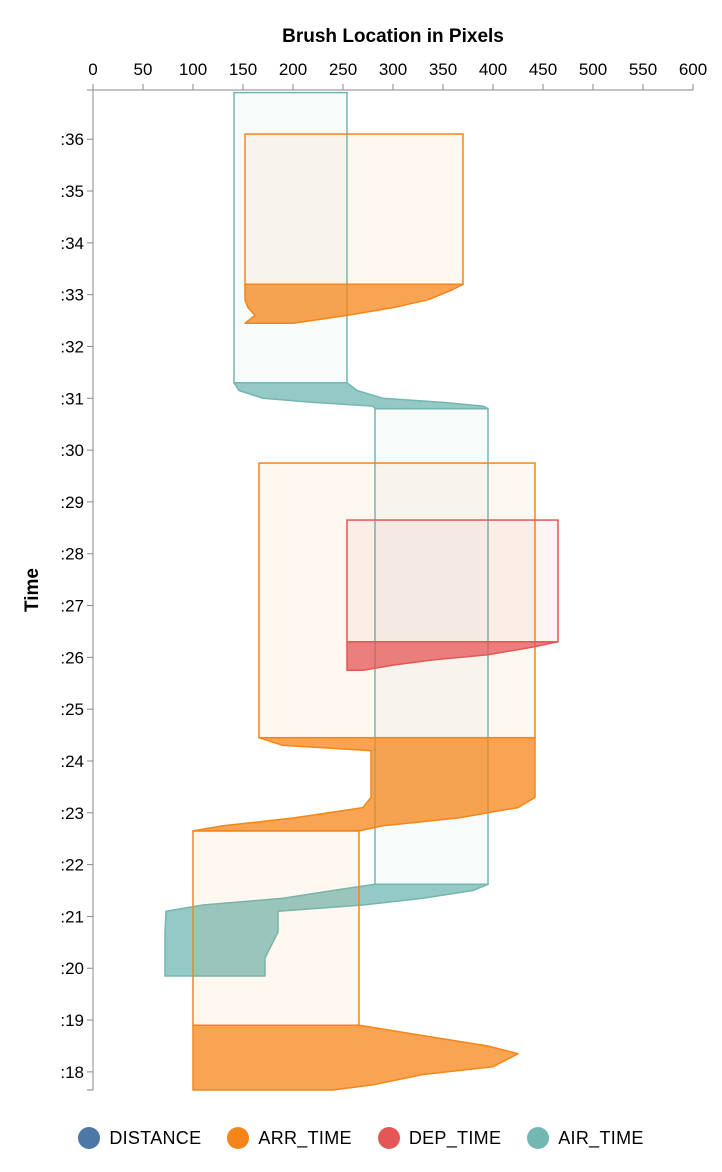  What do you see at coordinates (293, 69) in the screenshot?
I see `x-tick-label: 200` at bounding box center [293, 69].